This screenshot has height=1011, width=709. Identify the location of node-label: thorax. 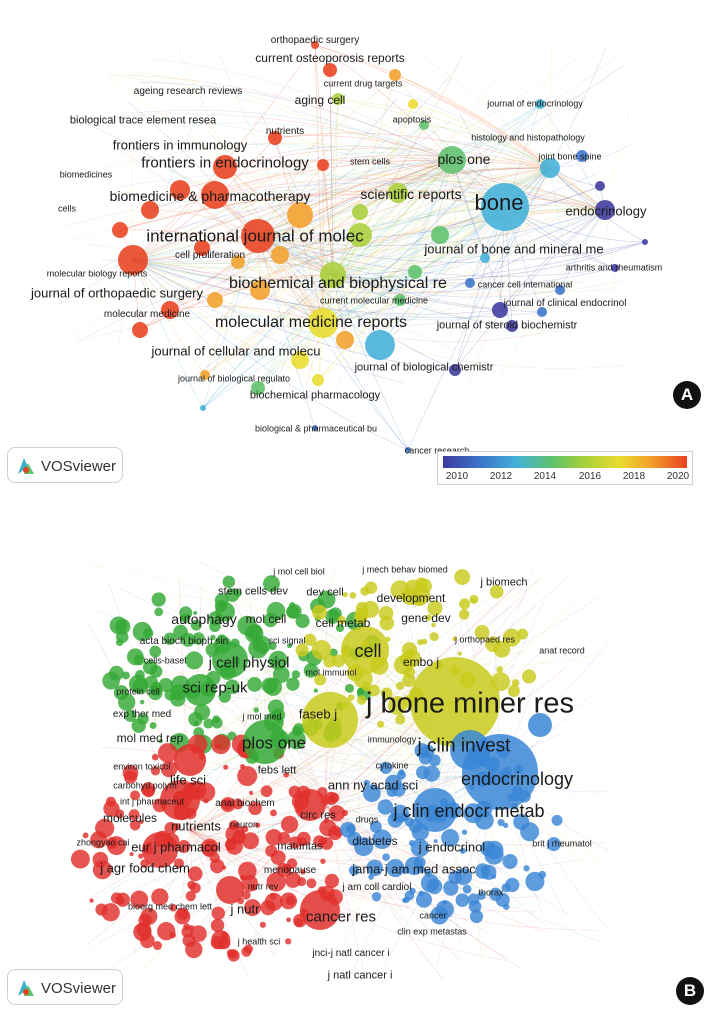
(491, 892).